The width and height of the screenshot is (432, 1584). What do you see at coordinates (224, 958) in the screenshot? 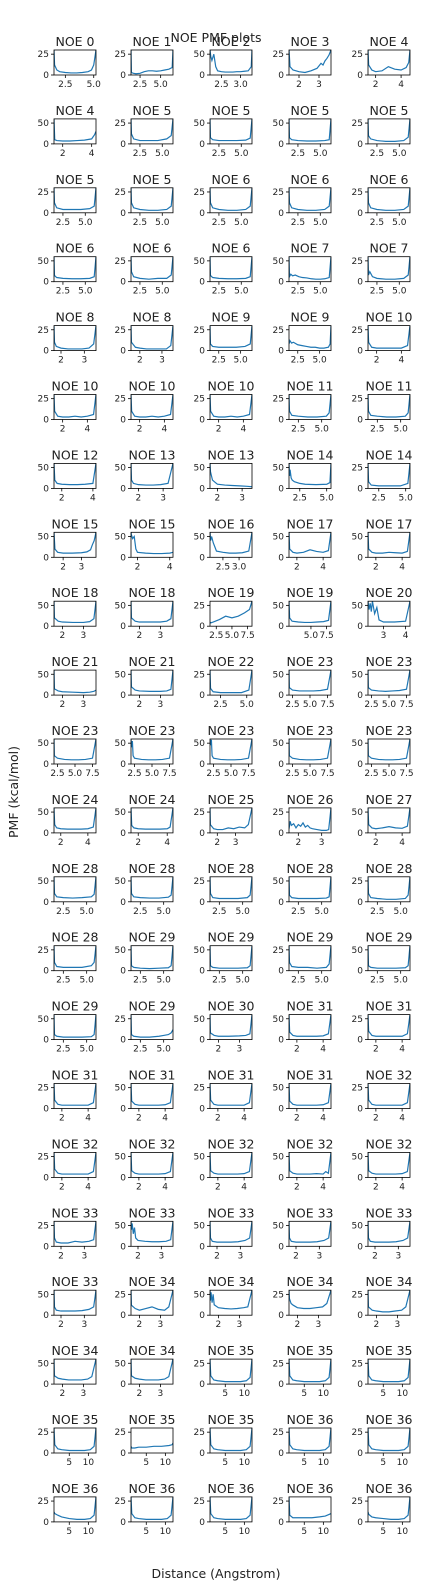
I see `subplot-panel: NOE 29 0 50 2.5 5.0` at bounding box center [224, 958].